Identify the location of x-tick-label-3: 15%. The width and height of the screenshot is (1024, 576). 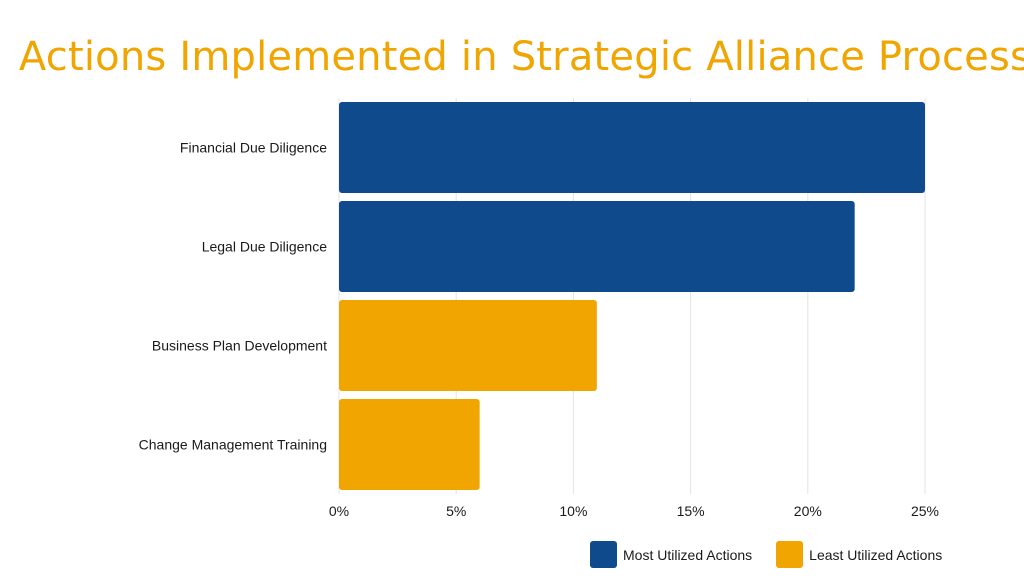
(691, 511).